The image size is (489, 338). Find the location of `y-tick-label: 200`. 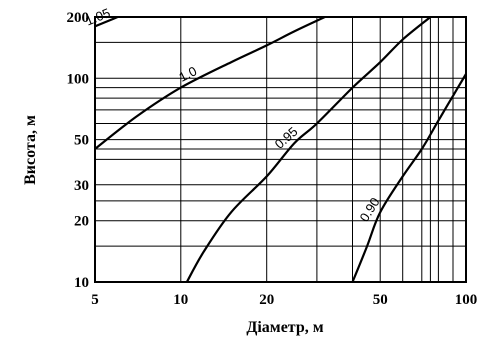

y-tick-label: 200 is located at coordinates (78, 18).